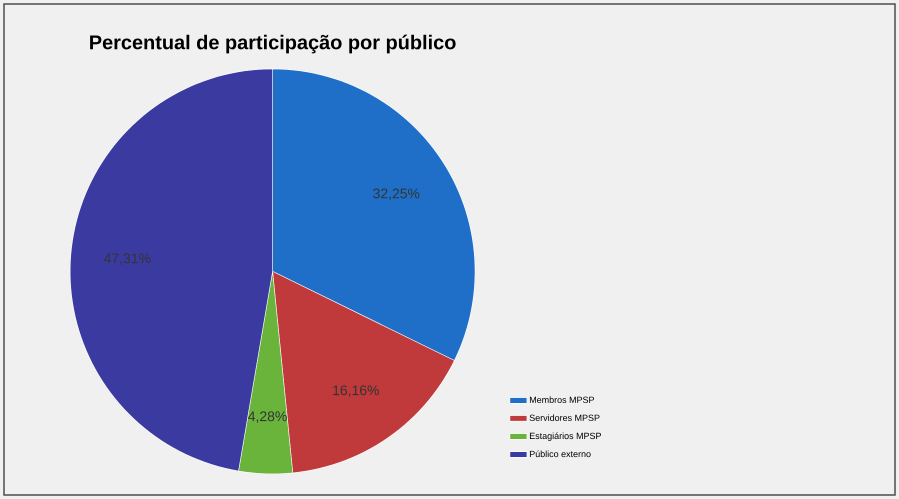  I want to click on legend-label: Público externo, so click(560, 454).